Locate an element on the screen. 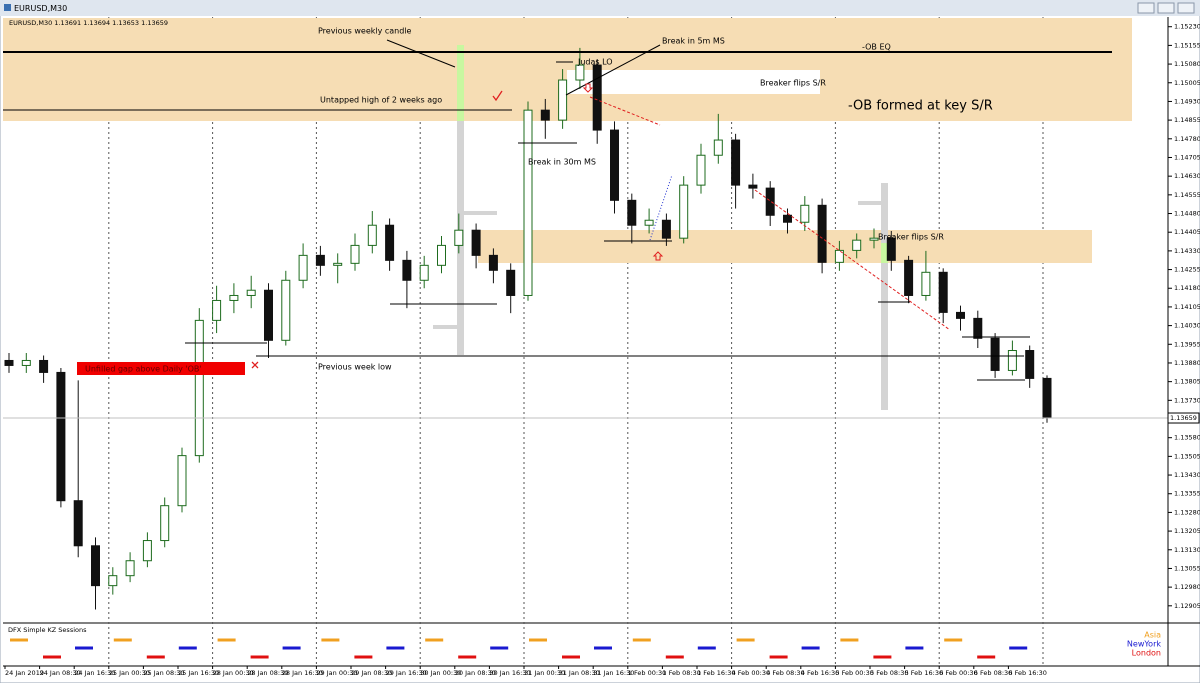  x-tick-label: 31 Jan 08:30 is located at coordinates (579, 673).